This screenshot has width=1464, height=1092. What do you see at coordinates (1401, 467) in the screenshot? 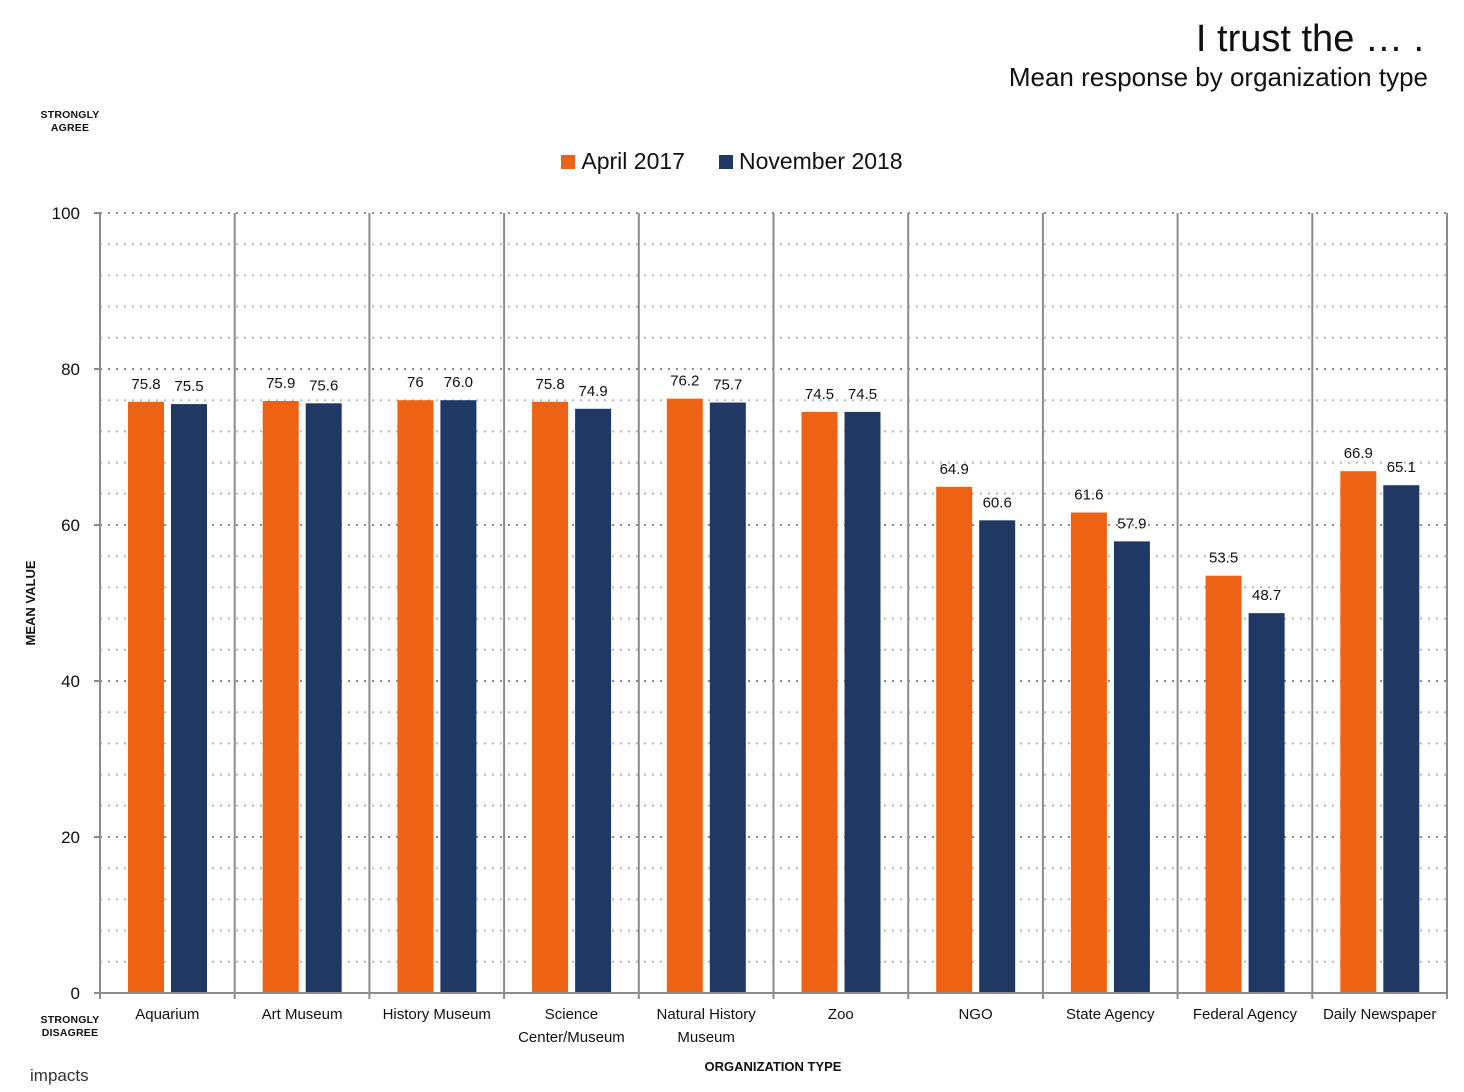
I see `data-label: 65.1` at bounding box center [1401, 467].